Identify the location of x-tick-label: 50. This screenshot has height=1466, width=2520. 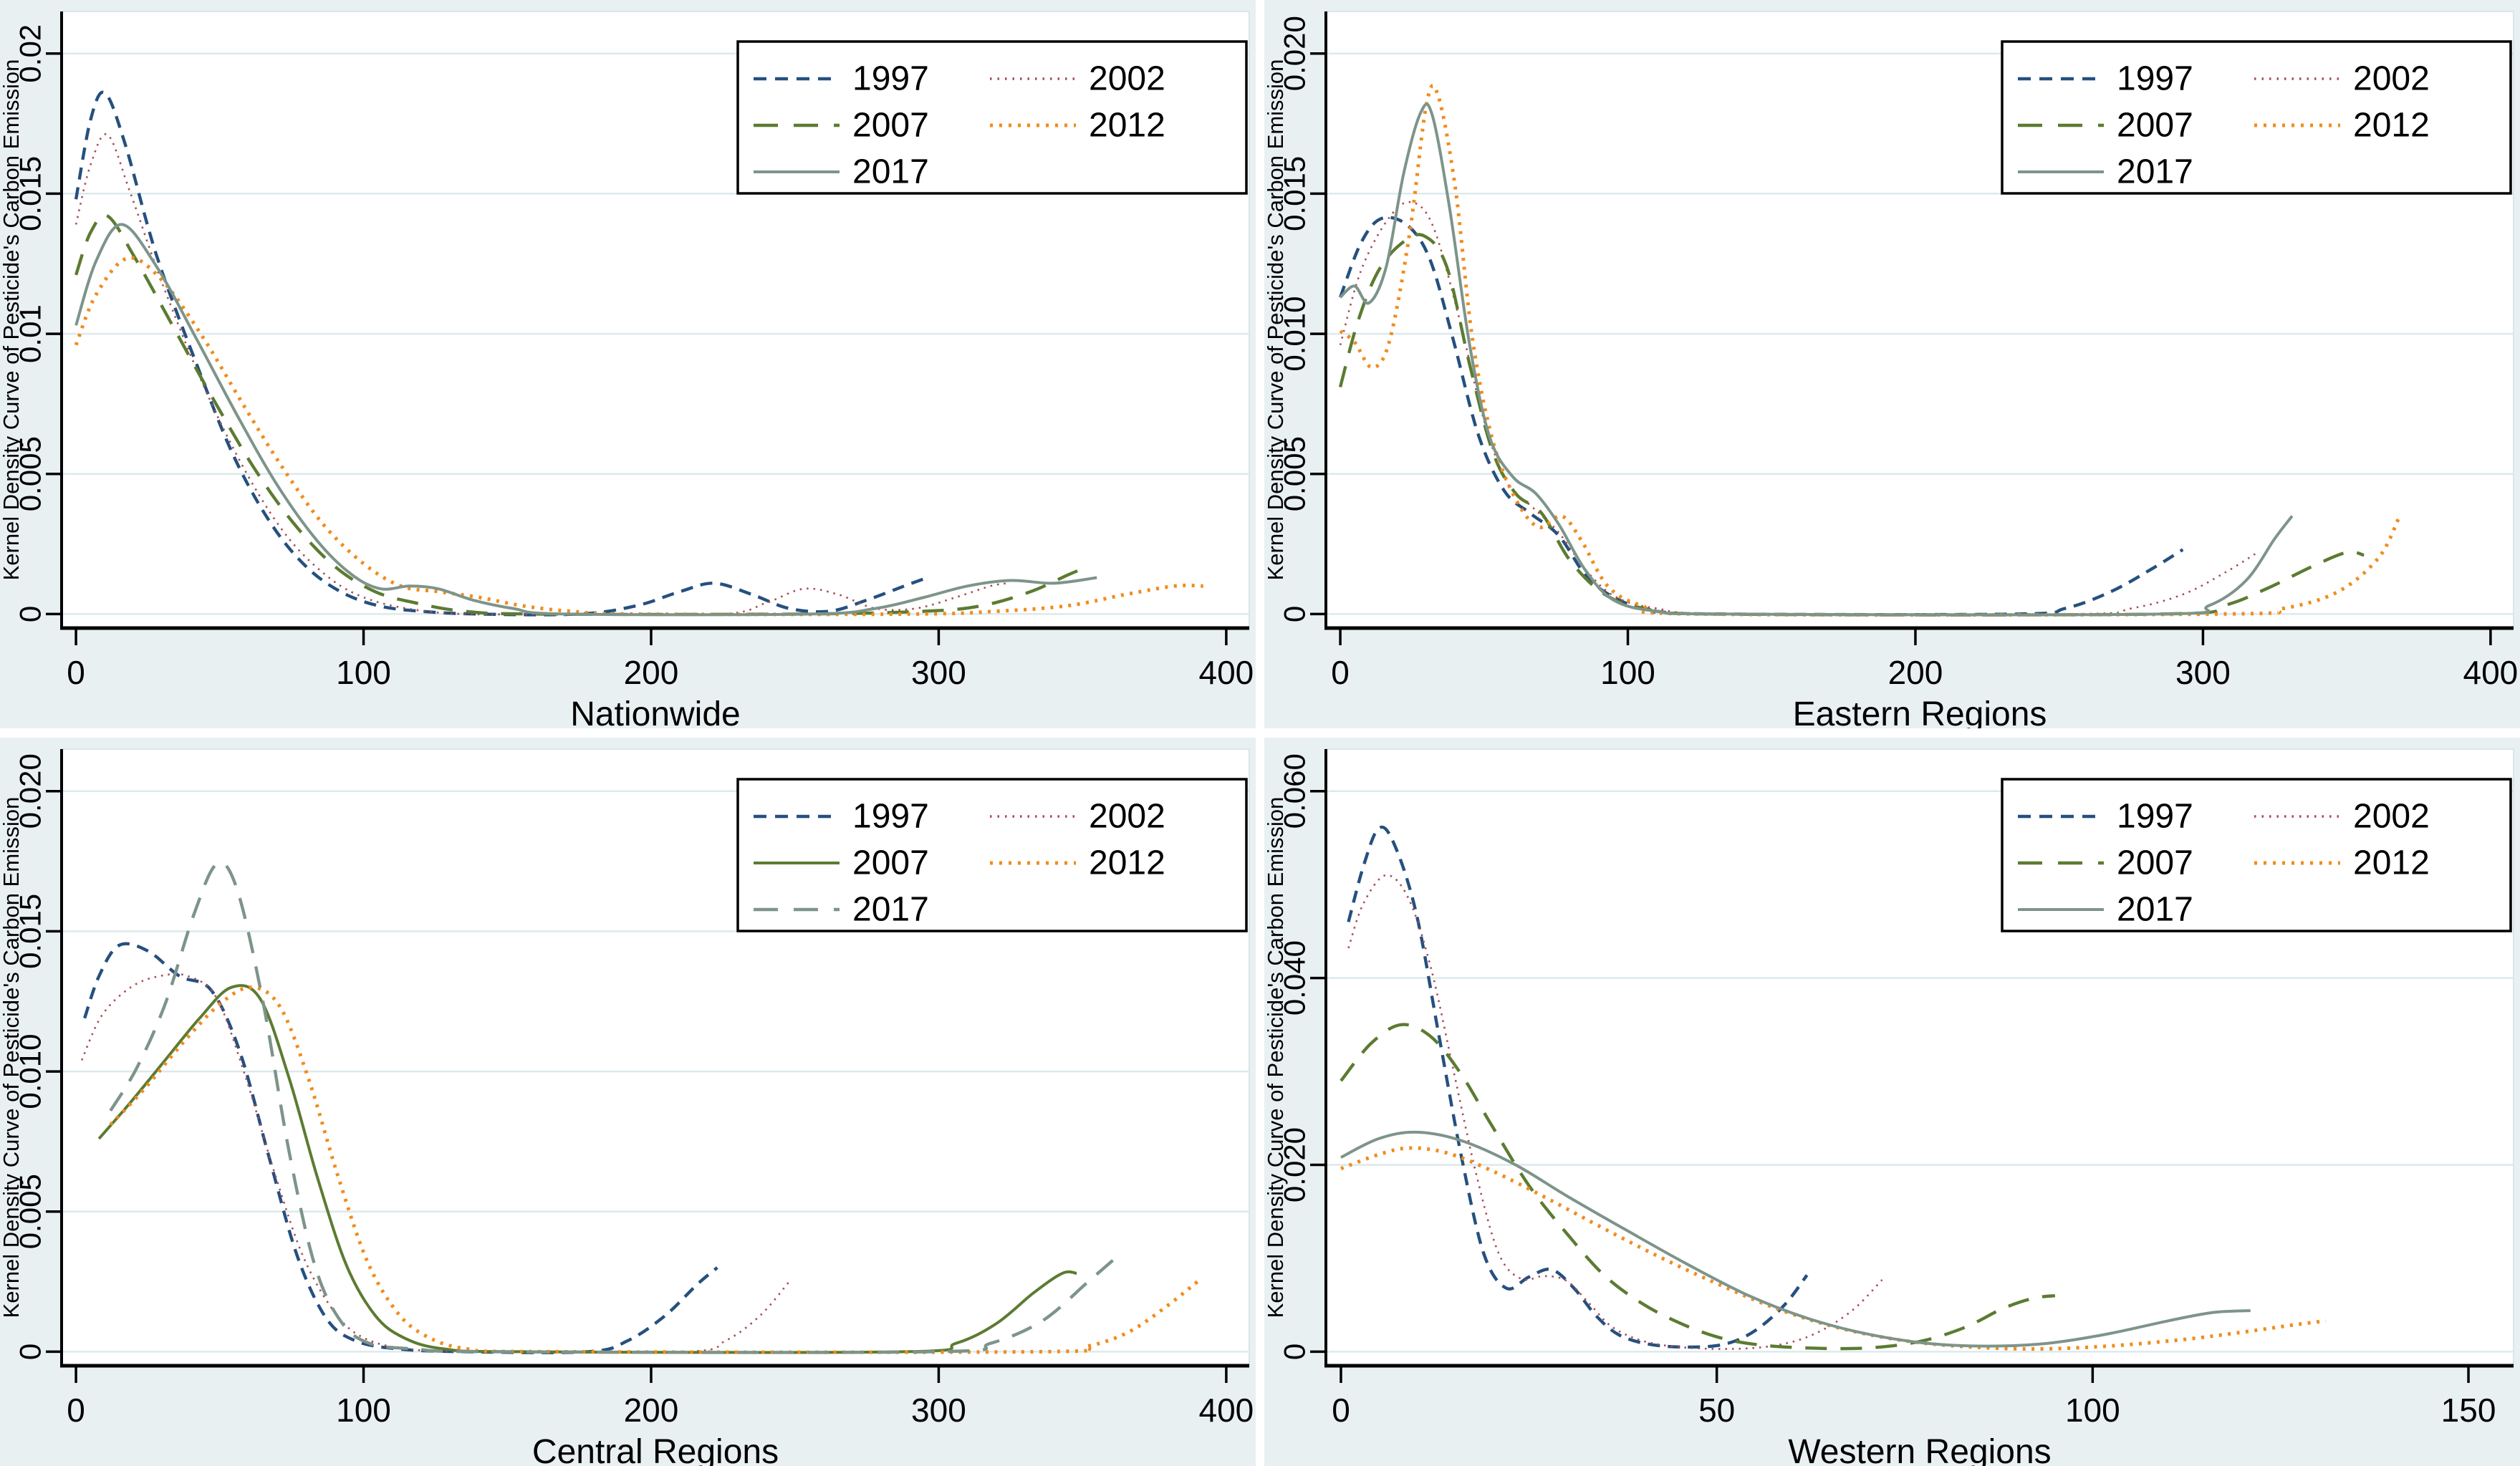
(1716, 1411).